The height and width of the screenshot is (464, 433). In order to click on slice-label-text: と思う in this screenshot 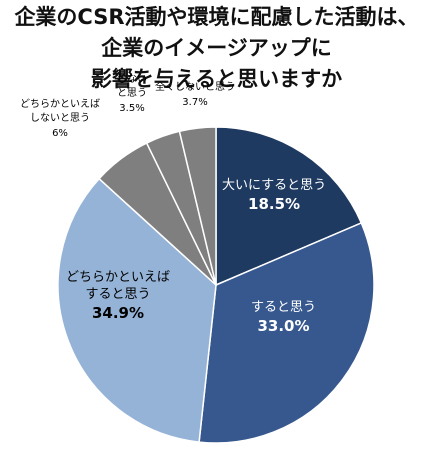, I will do `click(132, 93)`.